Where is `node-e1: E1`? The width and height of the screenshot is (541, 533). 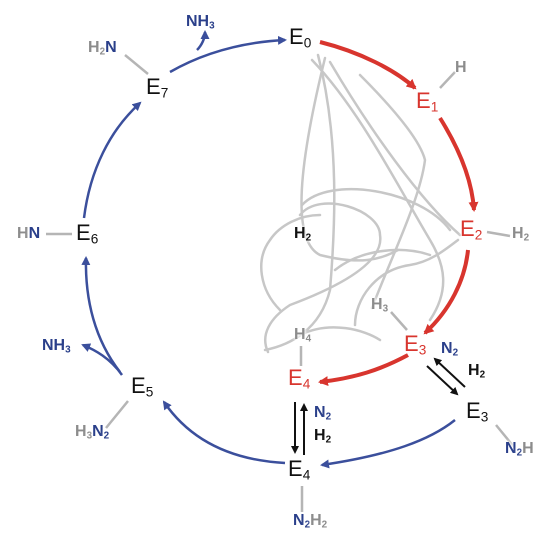 node-e1: E1 is located at coordinates (427, 101).